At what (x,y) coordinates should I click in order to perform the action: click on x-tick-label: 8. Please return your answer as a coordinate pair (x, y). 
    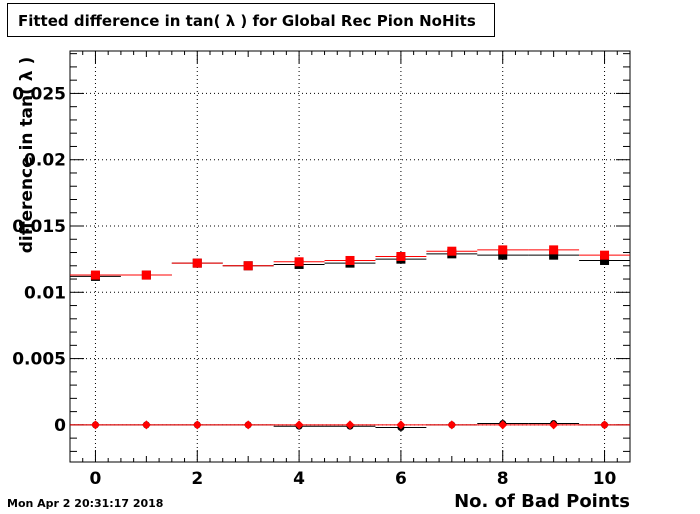
    Looking at the image, I should click on (503, 479).